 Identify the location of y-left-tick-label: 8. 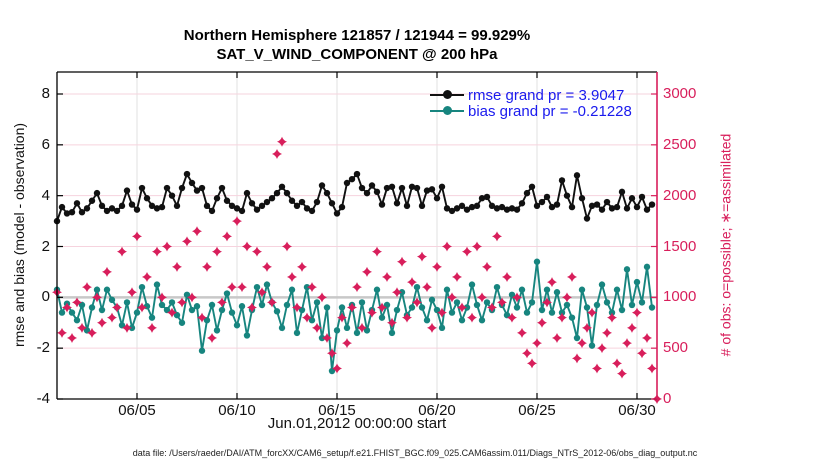
(45, 93).